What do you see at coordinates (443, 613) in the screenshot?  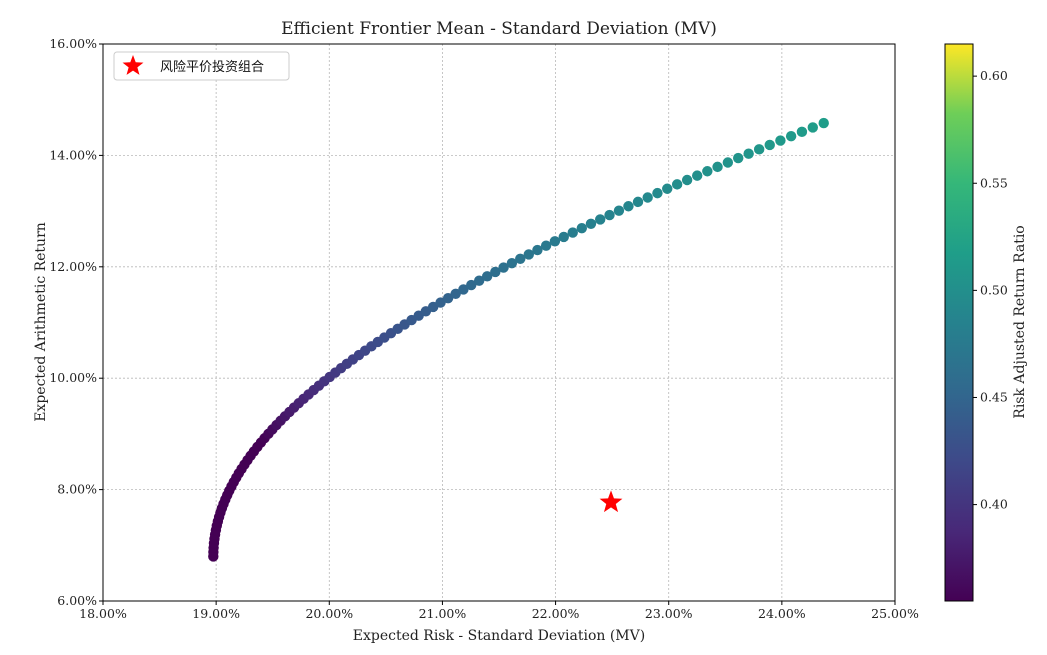 I see `x-tick-label: 21.00%` at bounding box center [443, 613].